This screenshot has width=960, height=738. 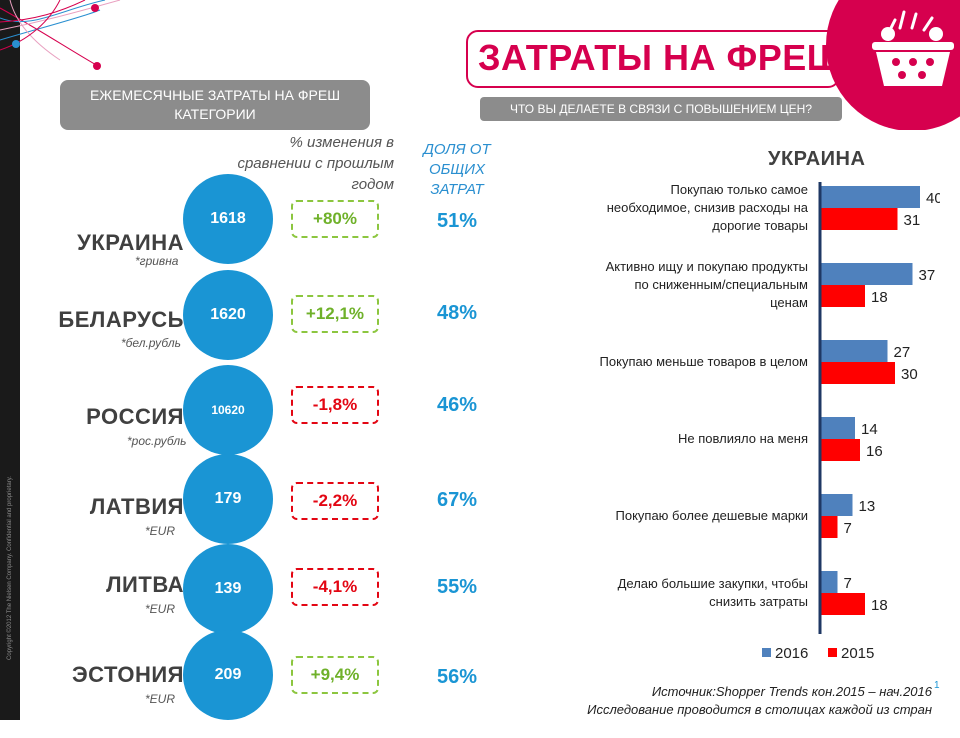 I want to click on share-value: 51%, so click(x=457, y=221).